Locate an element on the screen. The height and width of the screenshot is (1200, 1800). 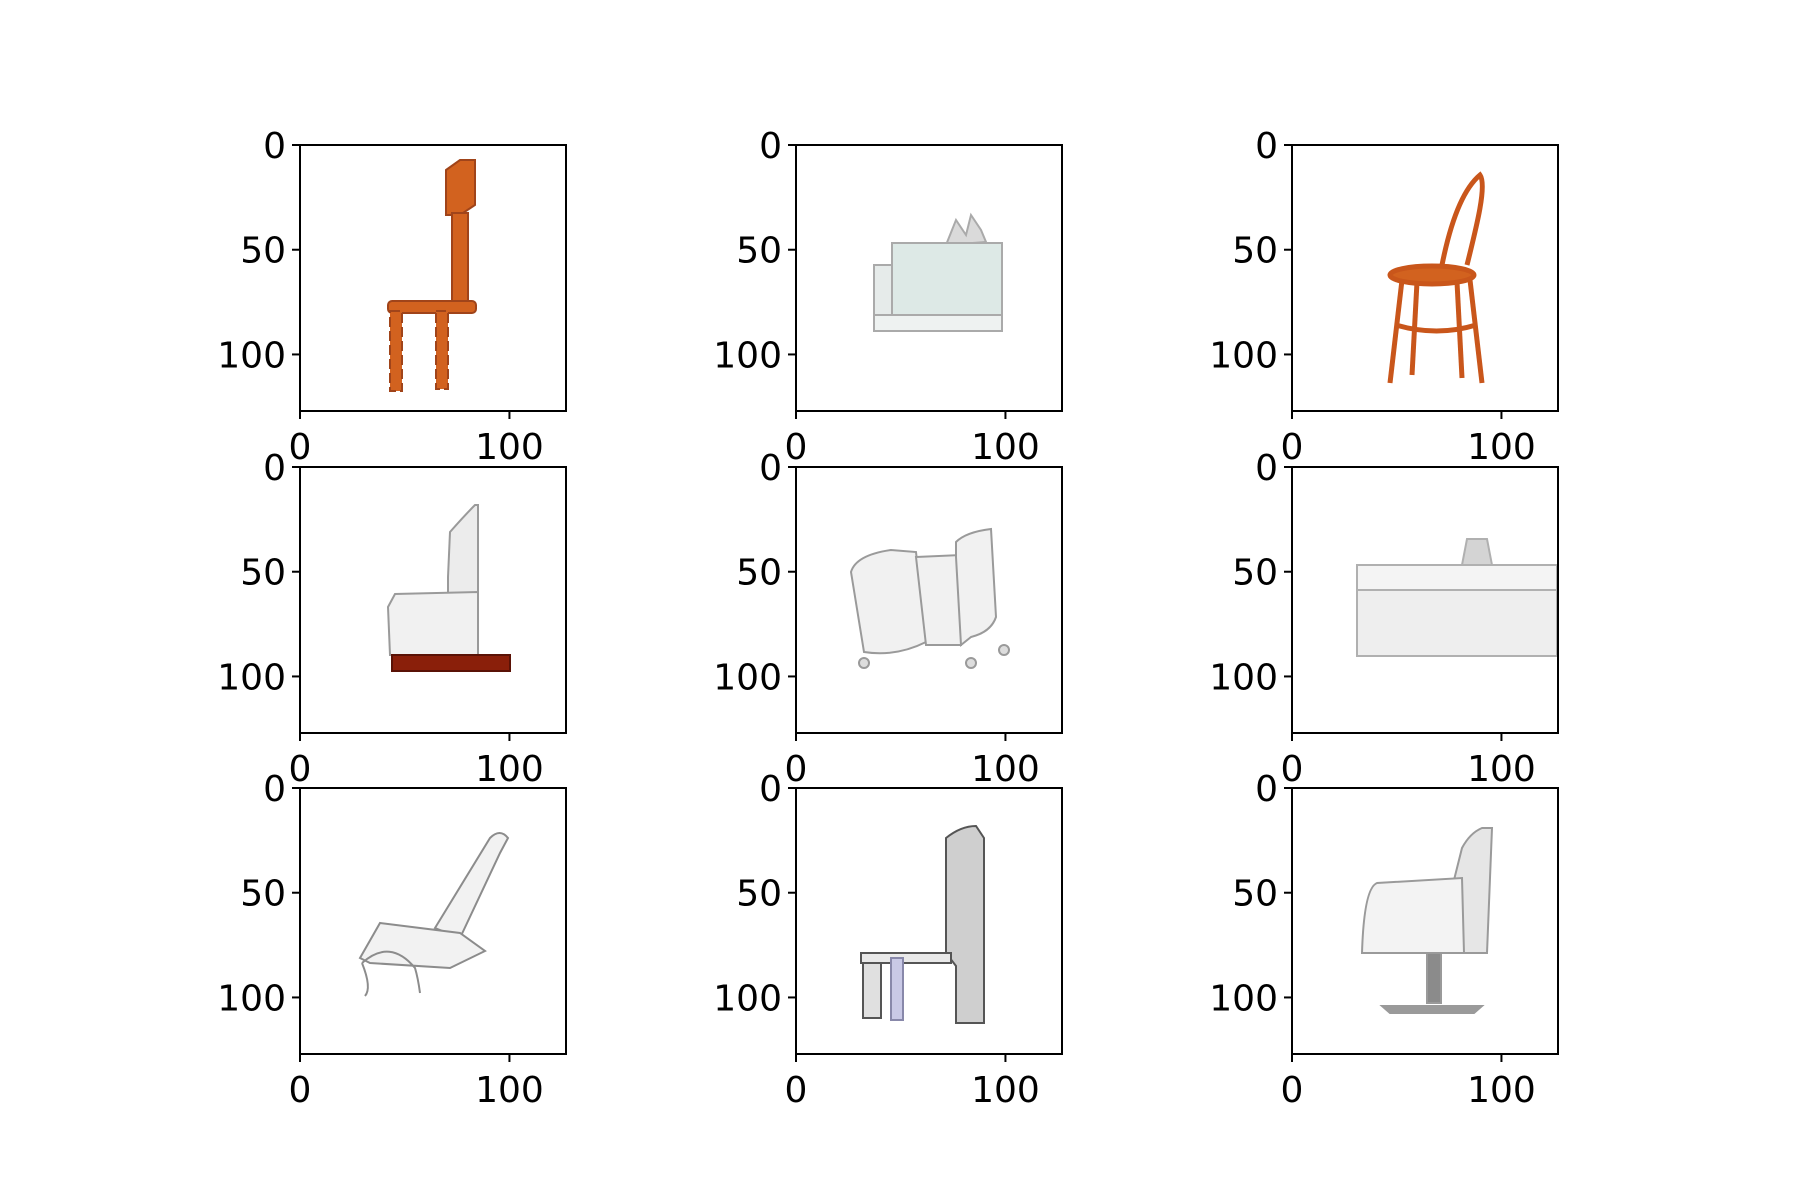
panel-2-ytick-label-0: 0 is located at coordinates (770, 146).